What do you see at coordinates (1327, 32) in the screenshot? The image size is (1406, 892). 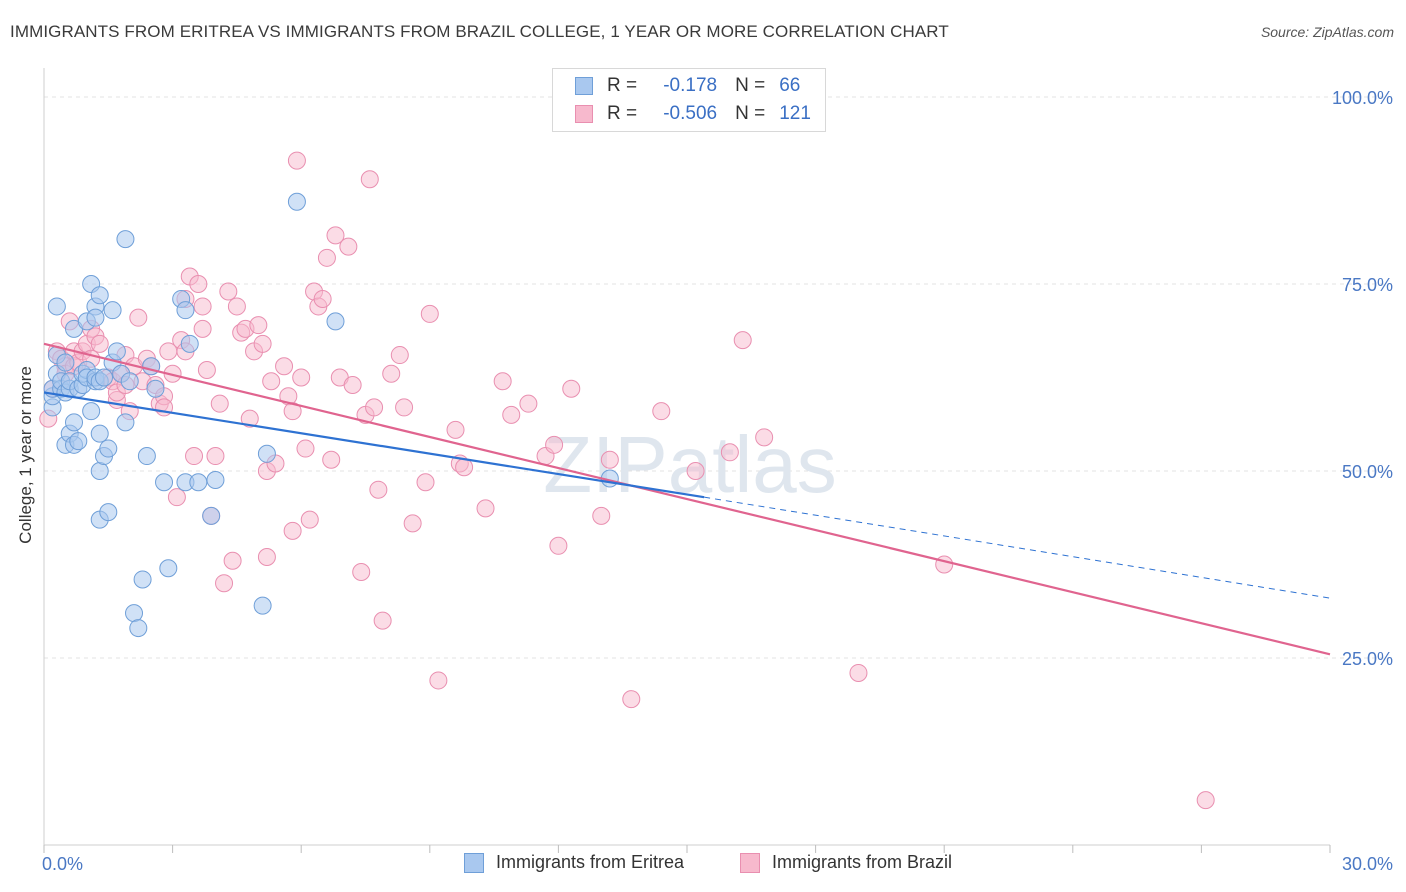 I see `source-credit: Source: ZipAtlas.com` at bounding box center [1327, 32].